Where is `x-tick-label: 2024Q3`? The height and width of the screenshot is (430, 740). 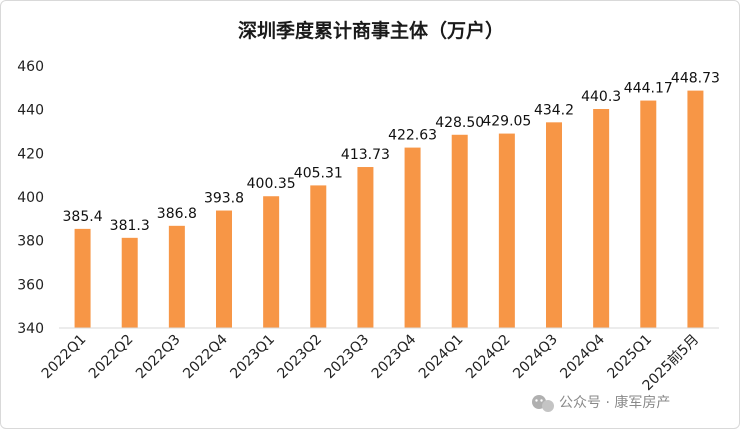 x-tick-label: 2024Q3 is located at coordinates (535, 357).